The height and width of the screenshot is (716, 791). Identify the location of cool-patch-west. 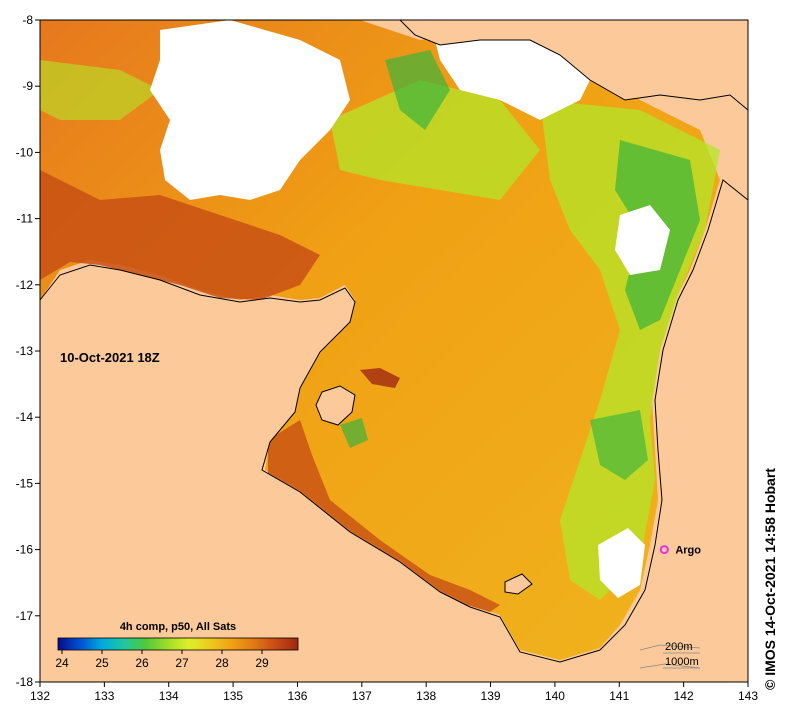
(100, 90).